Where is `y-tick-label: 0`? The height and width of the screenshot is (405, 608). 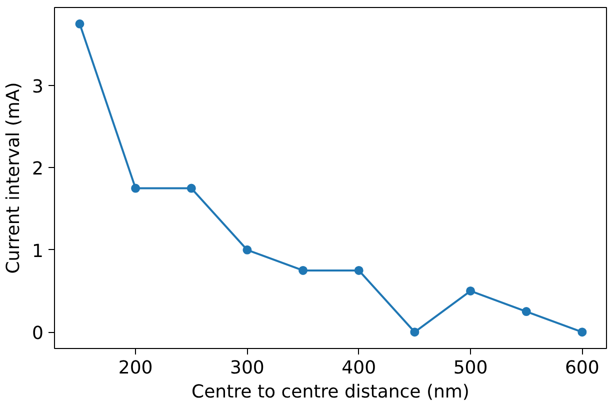 y-tick-label: 0 is located at coordinates (38, 333).